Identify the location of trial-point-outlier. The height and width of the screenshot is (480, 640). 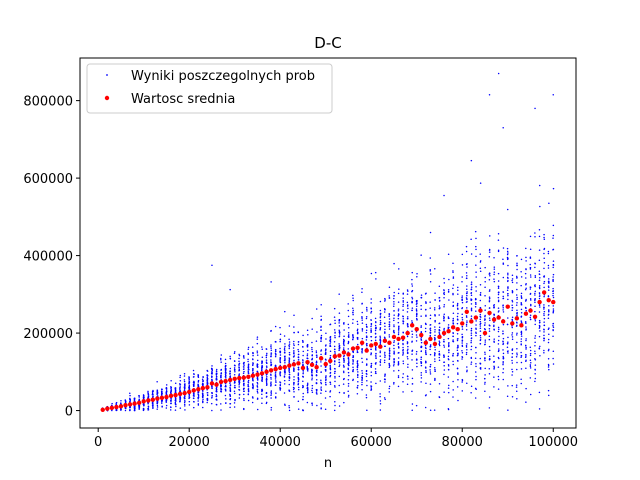
(230, 289).